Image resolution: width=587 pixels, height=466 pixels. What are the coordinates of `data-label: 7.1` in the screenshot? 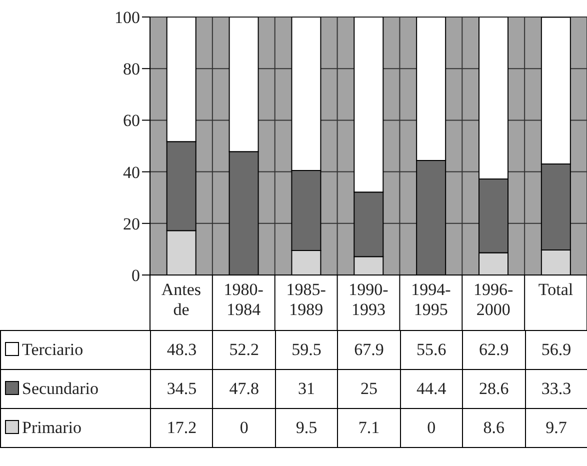 It's located at (369, 428).